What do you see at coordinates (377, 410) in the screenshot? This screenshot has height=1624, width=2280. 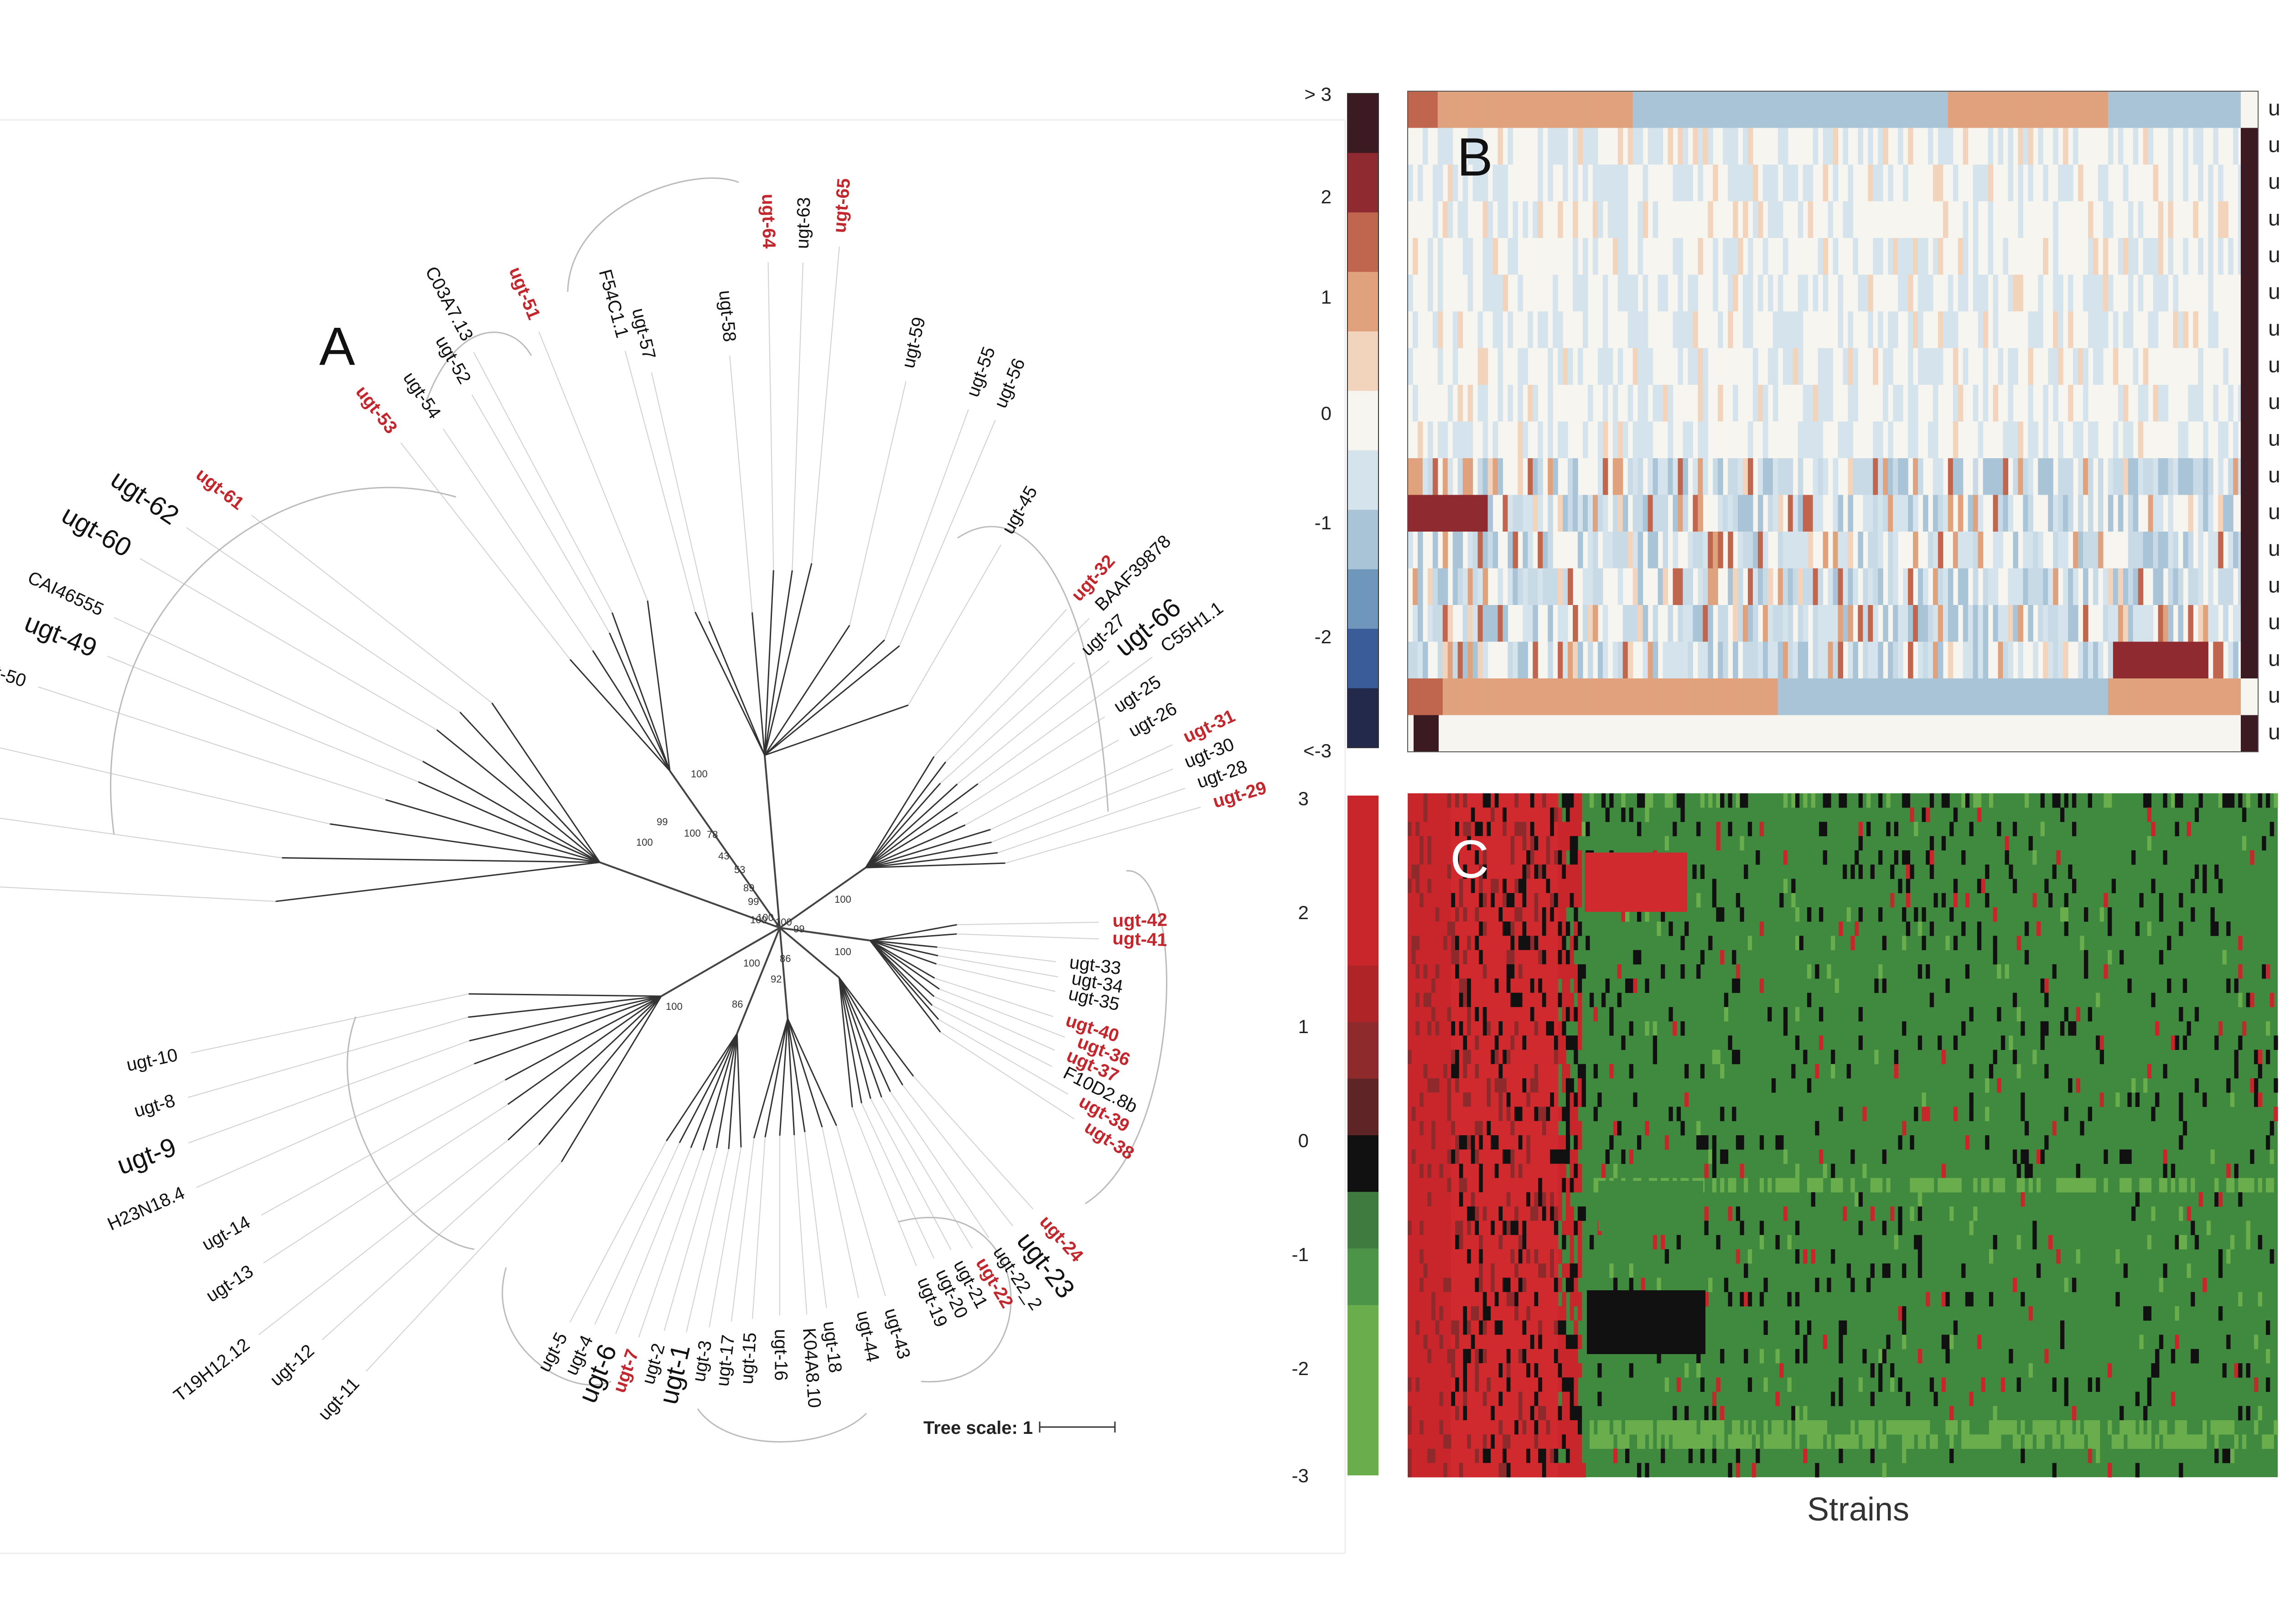 I see `tree-leaf-label: ugt-53` at bounding box center [377, 410].